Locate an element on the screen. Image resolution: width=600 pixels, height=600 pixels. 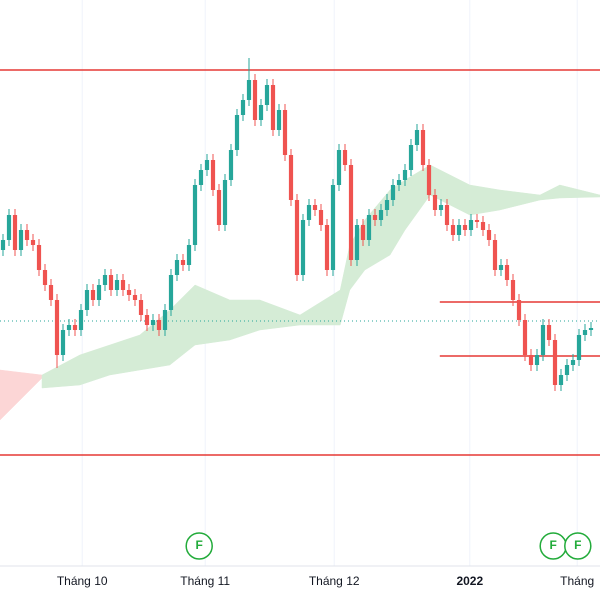
x-tick-label: Tháng is located at coordinates (577, 581).